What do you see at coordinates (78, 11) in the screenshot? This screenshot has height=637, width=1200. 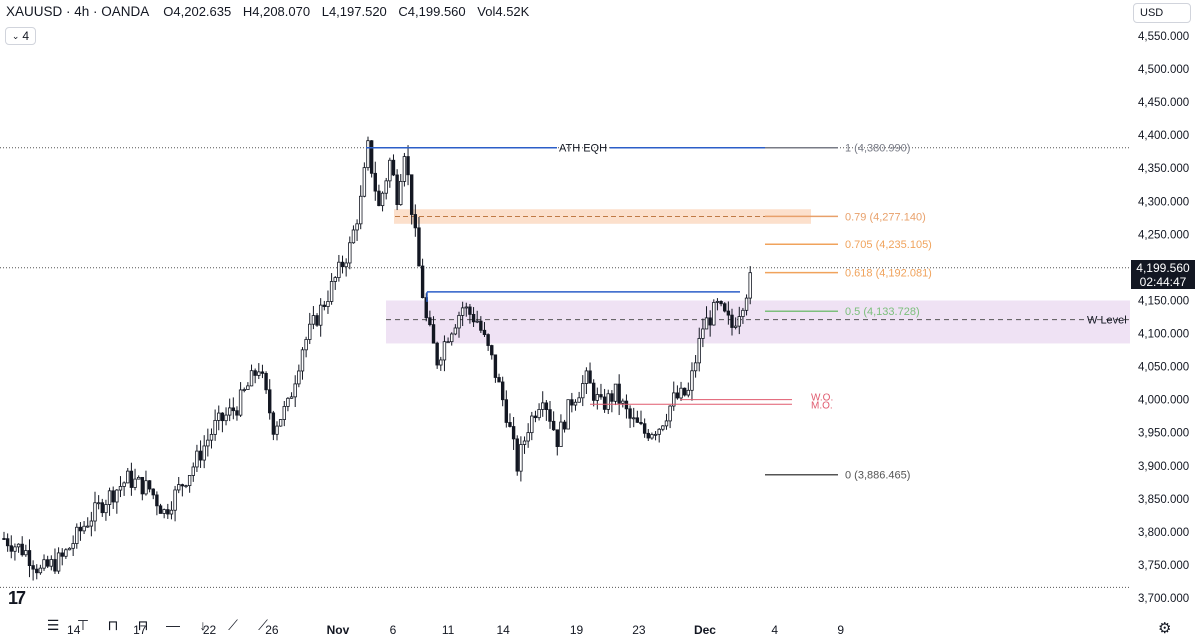 I see `symbol-title: XAUUSD · 4h · OANDA` at bounding box center [78, 11].